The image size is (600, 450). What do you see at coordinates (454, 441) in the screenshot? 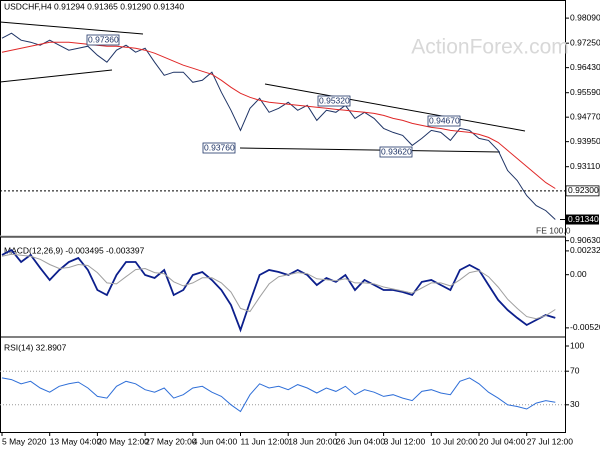
I see `x-tick-label: 10 Jul 20:00` at bounding box center [454, 441].